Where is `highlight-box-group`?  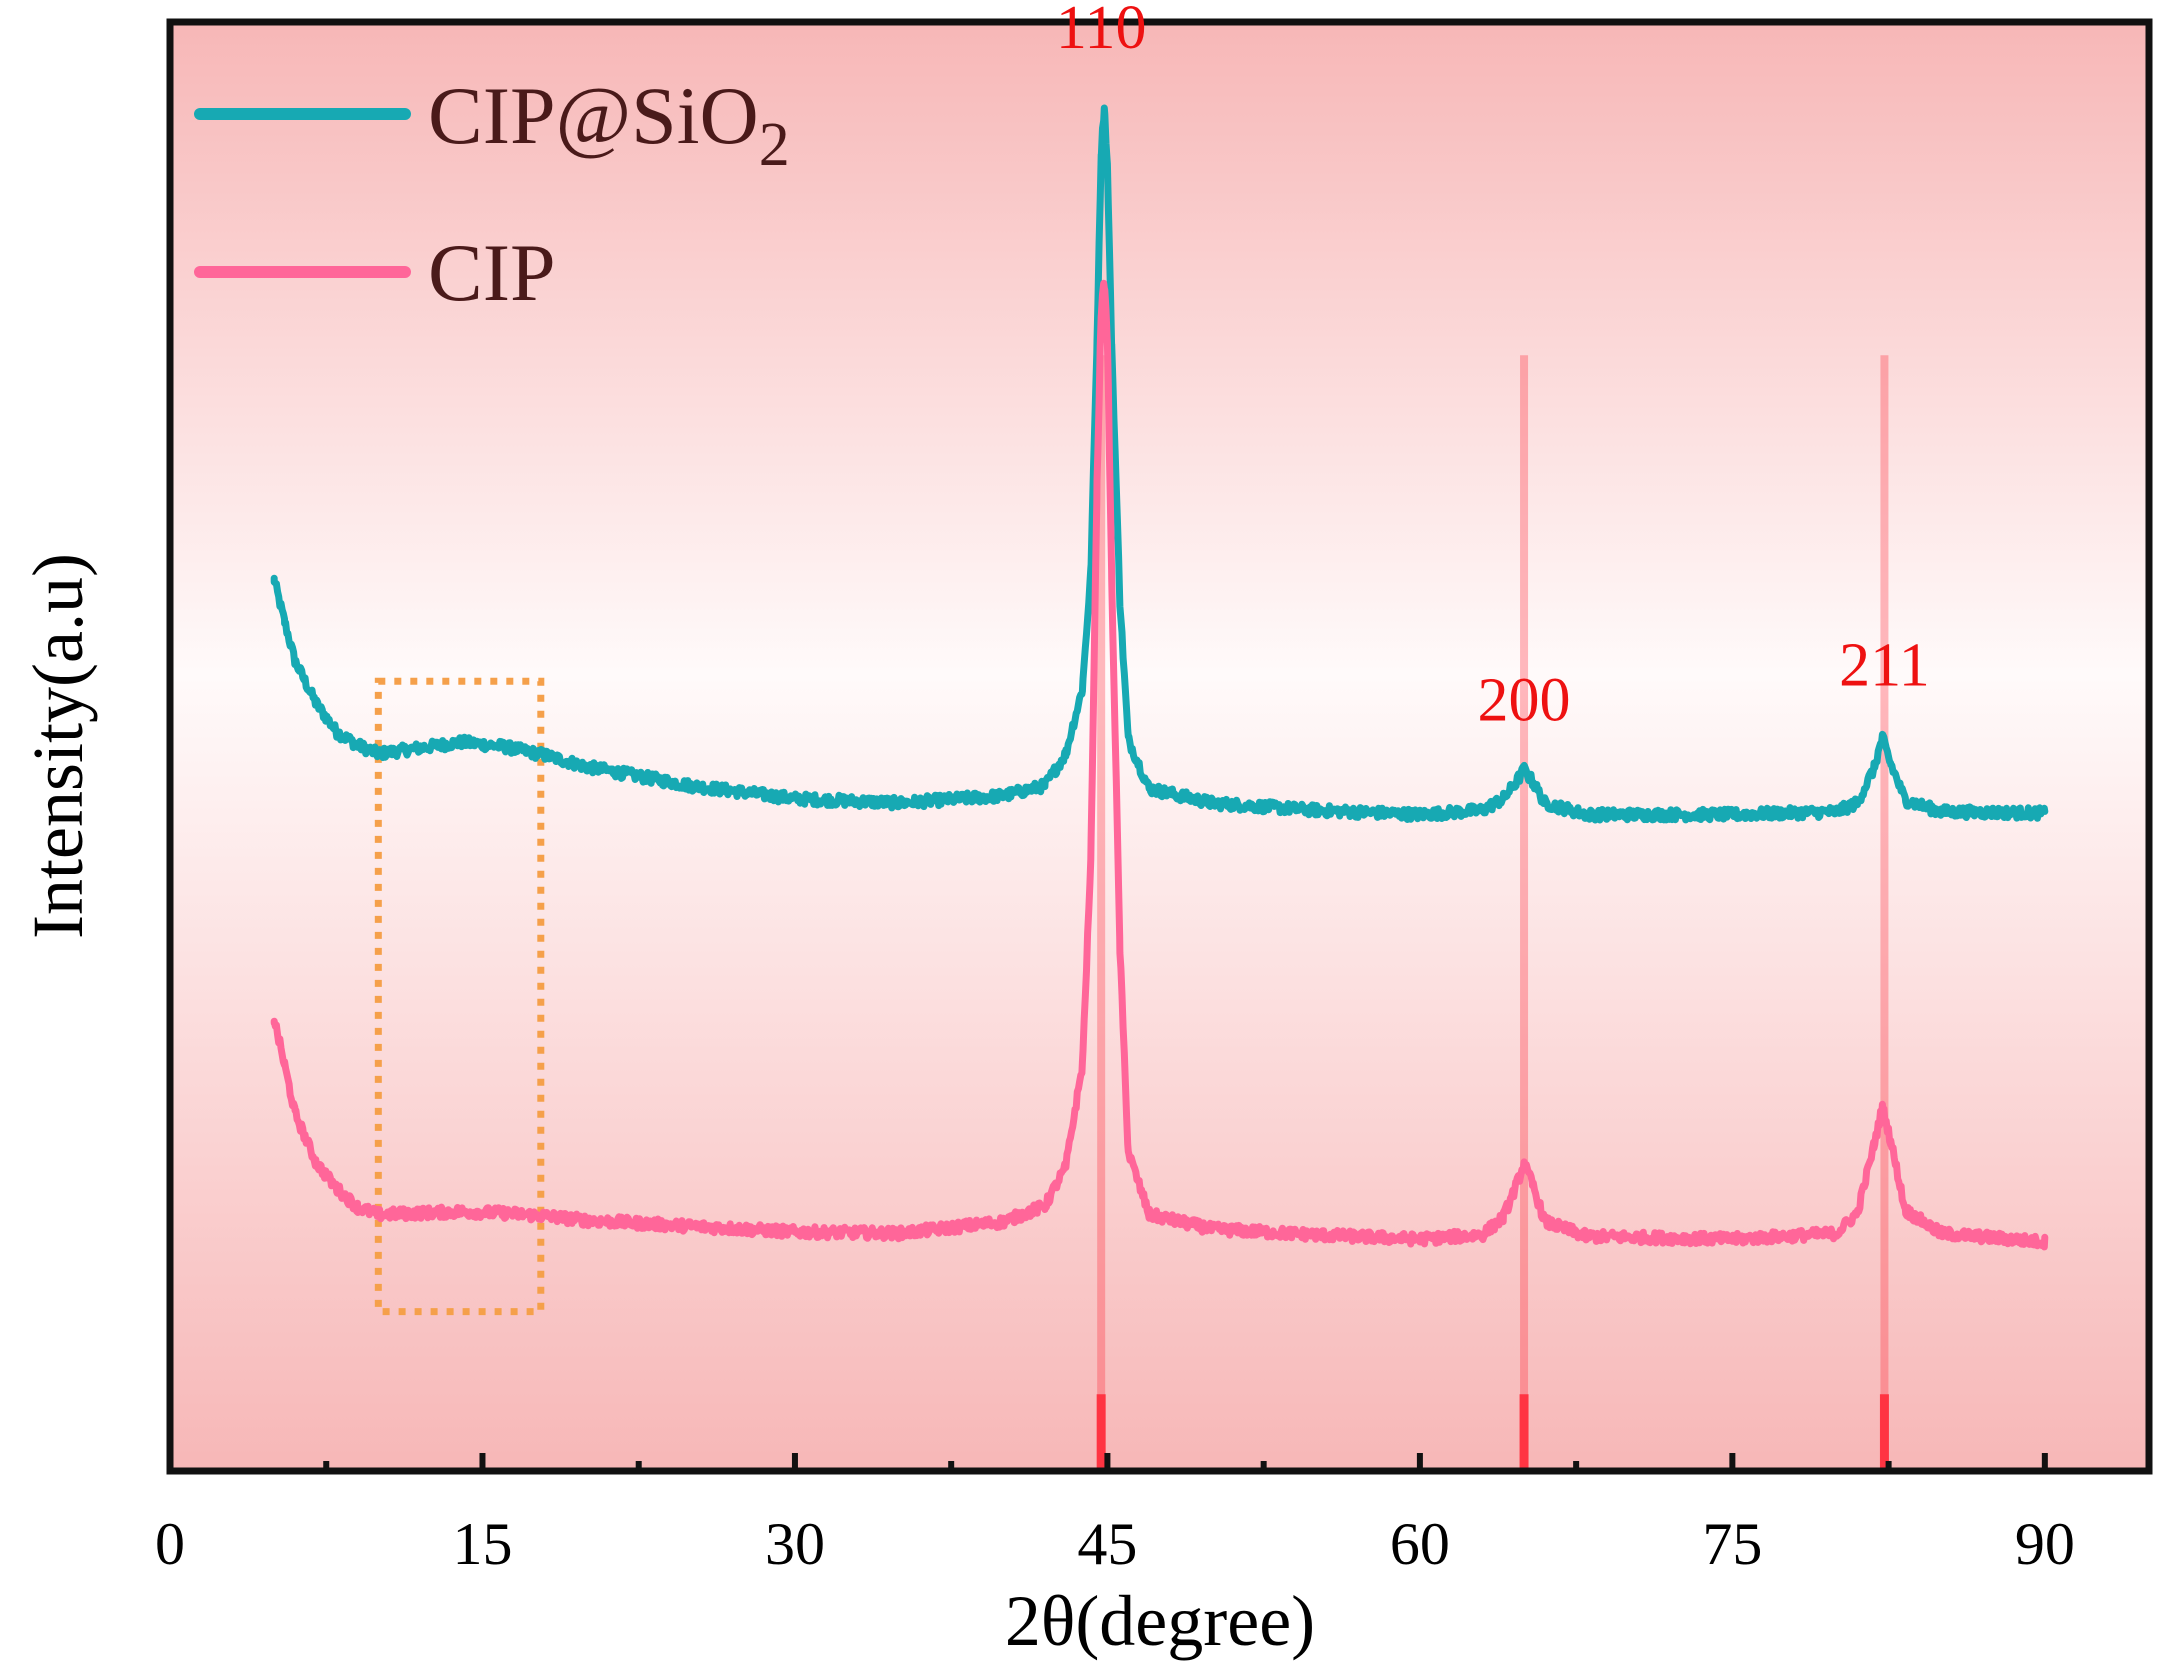
highlight-box-group is located at coordinates (459, 996).